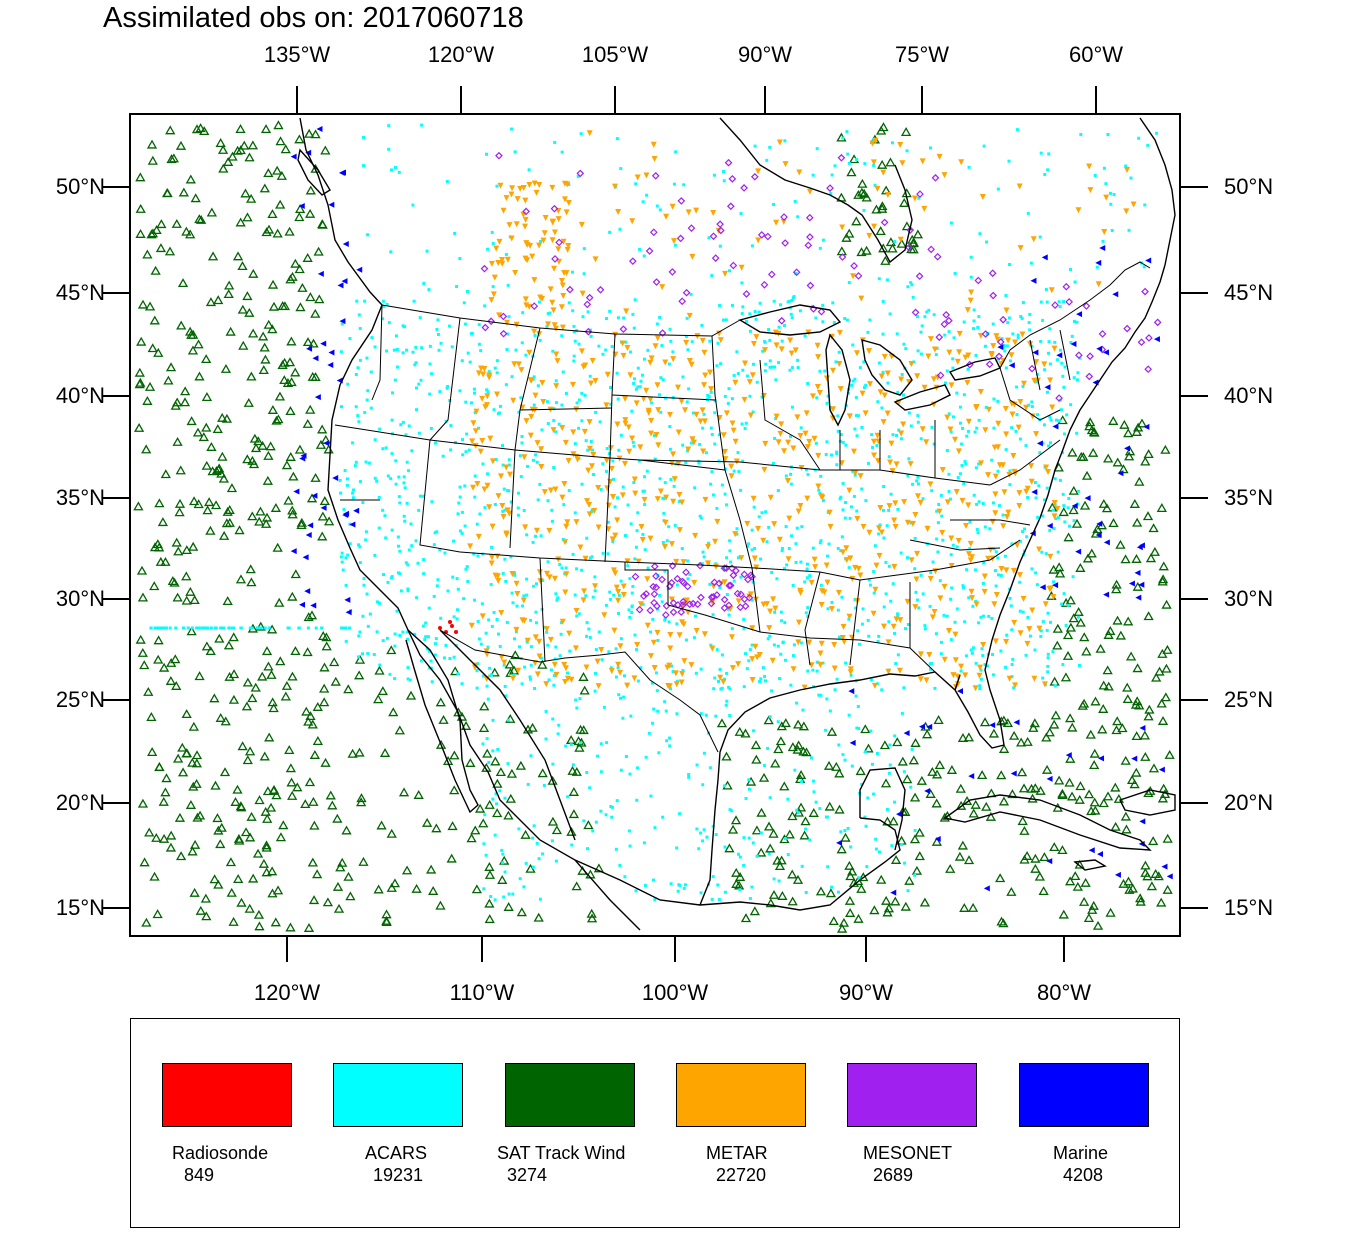 The width and height of the screenshot is (1350, 1250). I want to click on bottom-lon-label: 120°W, so click(287, 992).